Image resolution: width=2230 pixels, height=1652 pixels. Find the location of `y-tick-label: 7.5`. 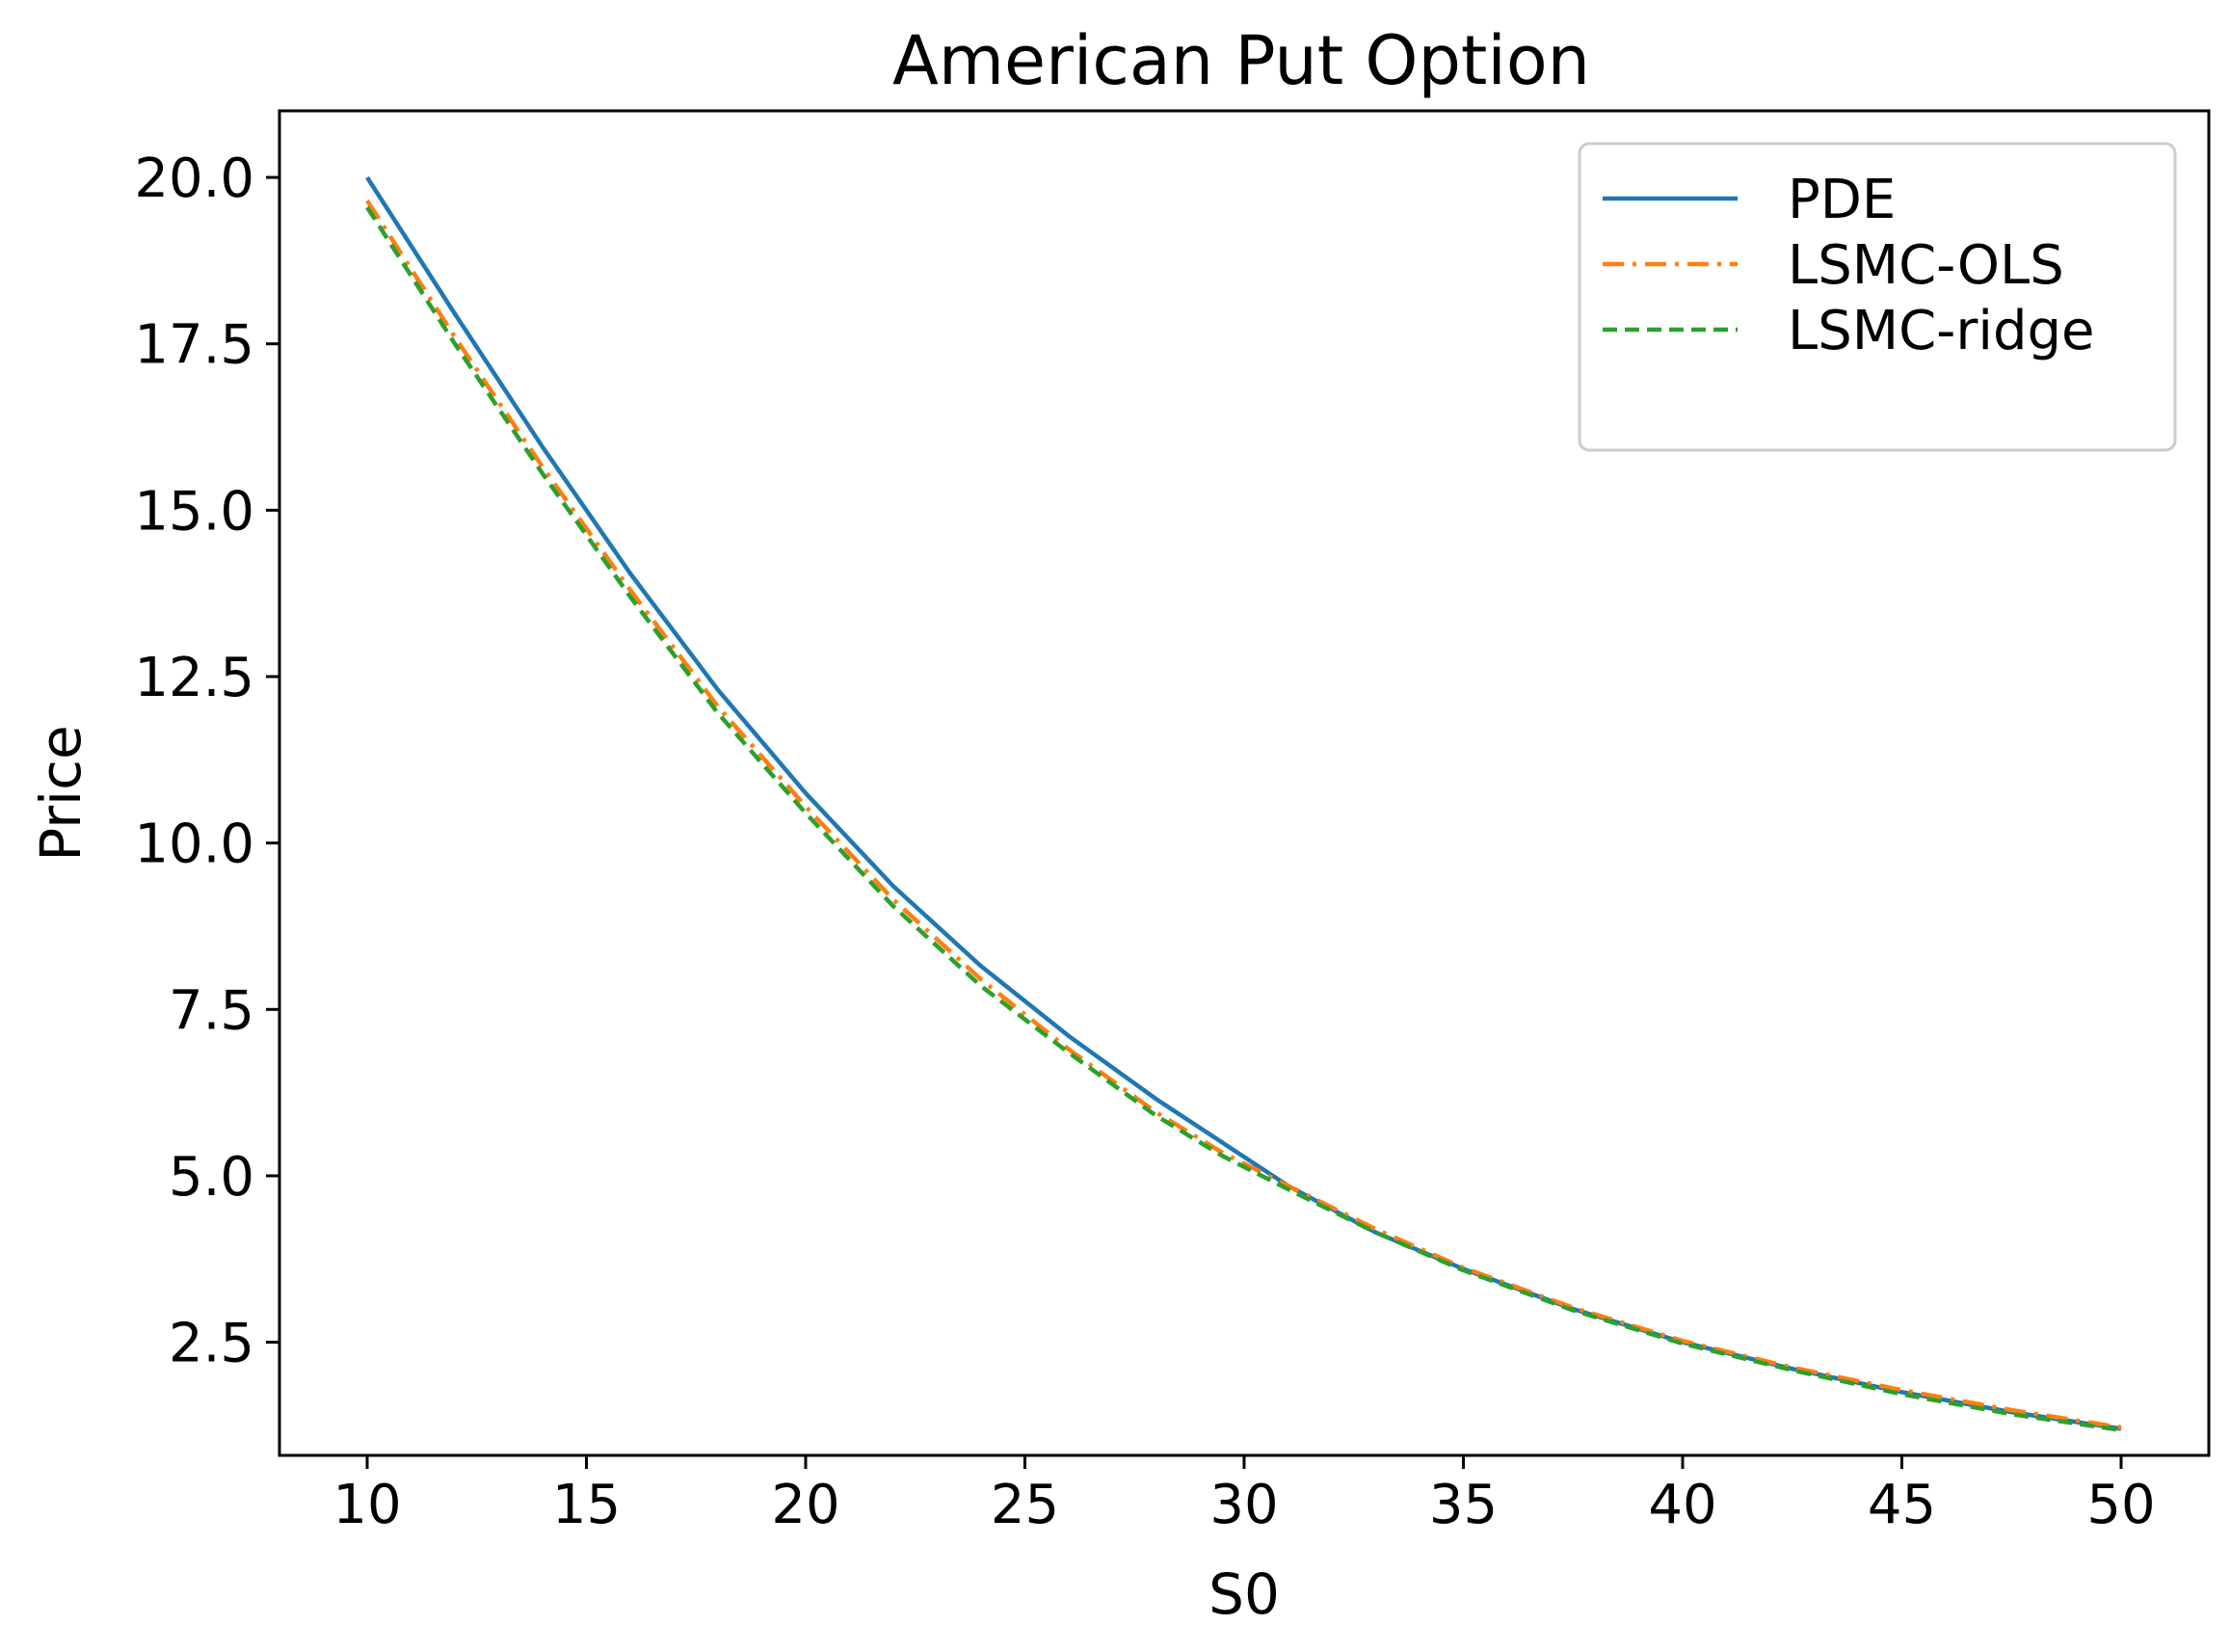

y-tick-label: 7.5 is located at coordinates (211, 1010).